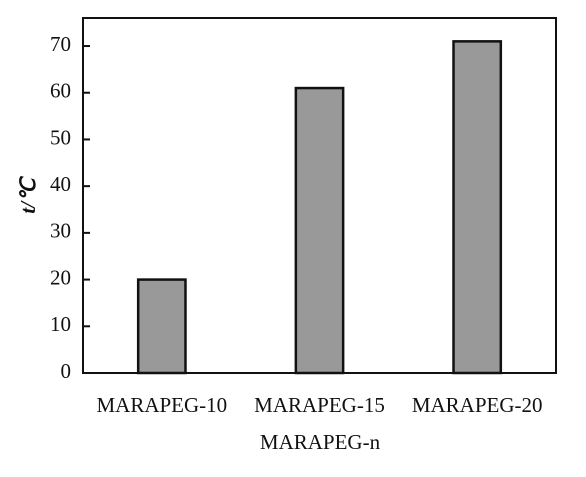  What do you see at coordinates (320, 442) in the screenshot?
I see `x-axis-label: MARAPEG-n` at bounding box center [320, 442].